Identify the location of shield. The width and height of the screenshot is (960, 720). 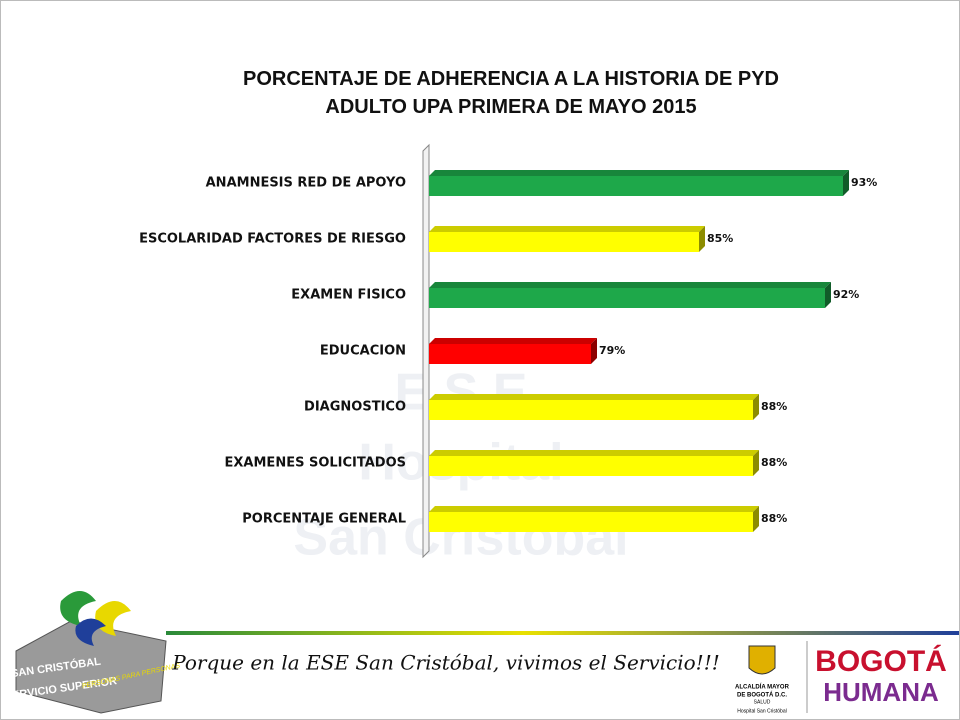
(762, 660).